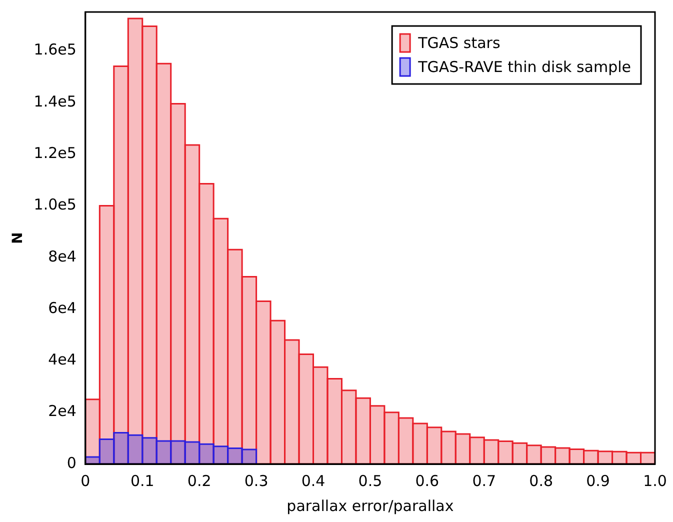 This screenshot has height=522, width=673. I want to click on x-tick-label: 0.9, so click(598, 481).